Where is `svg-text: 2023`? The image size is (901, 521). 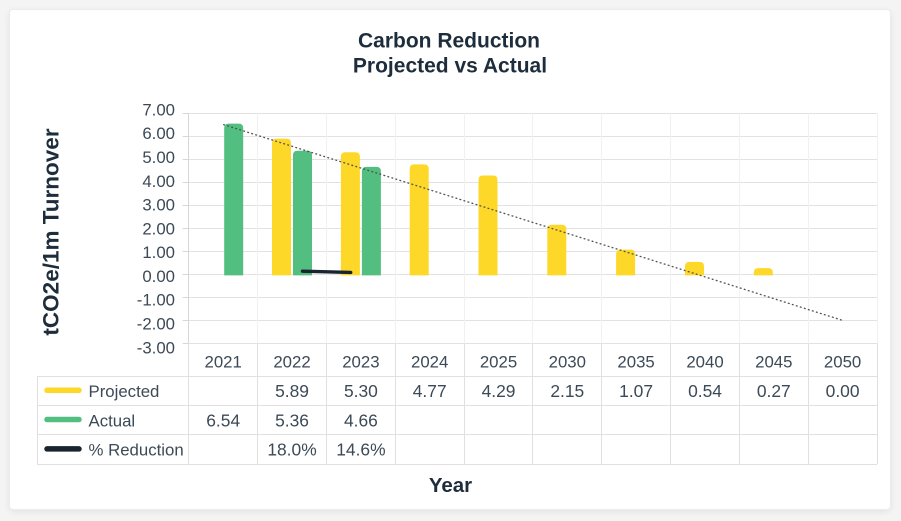 svg-text: 2023 is located at coordinates (360, 362).